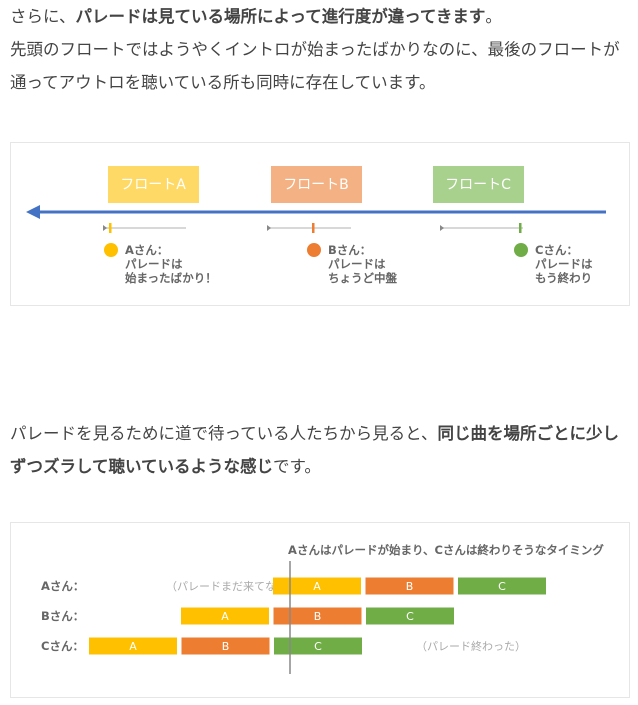  What do you see at coordinates (62, 616) in the screenshot?
I see `row-label: Bさん：` at bounding box center [62, 616].